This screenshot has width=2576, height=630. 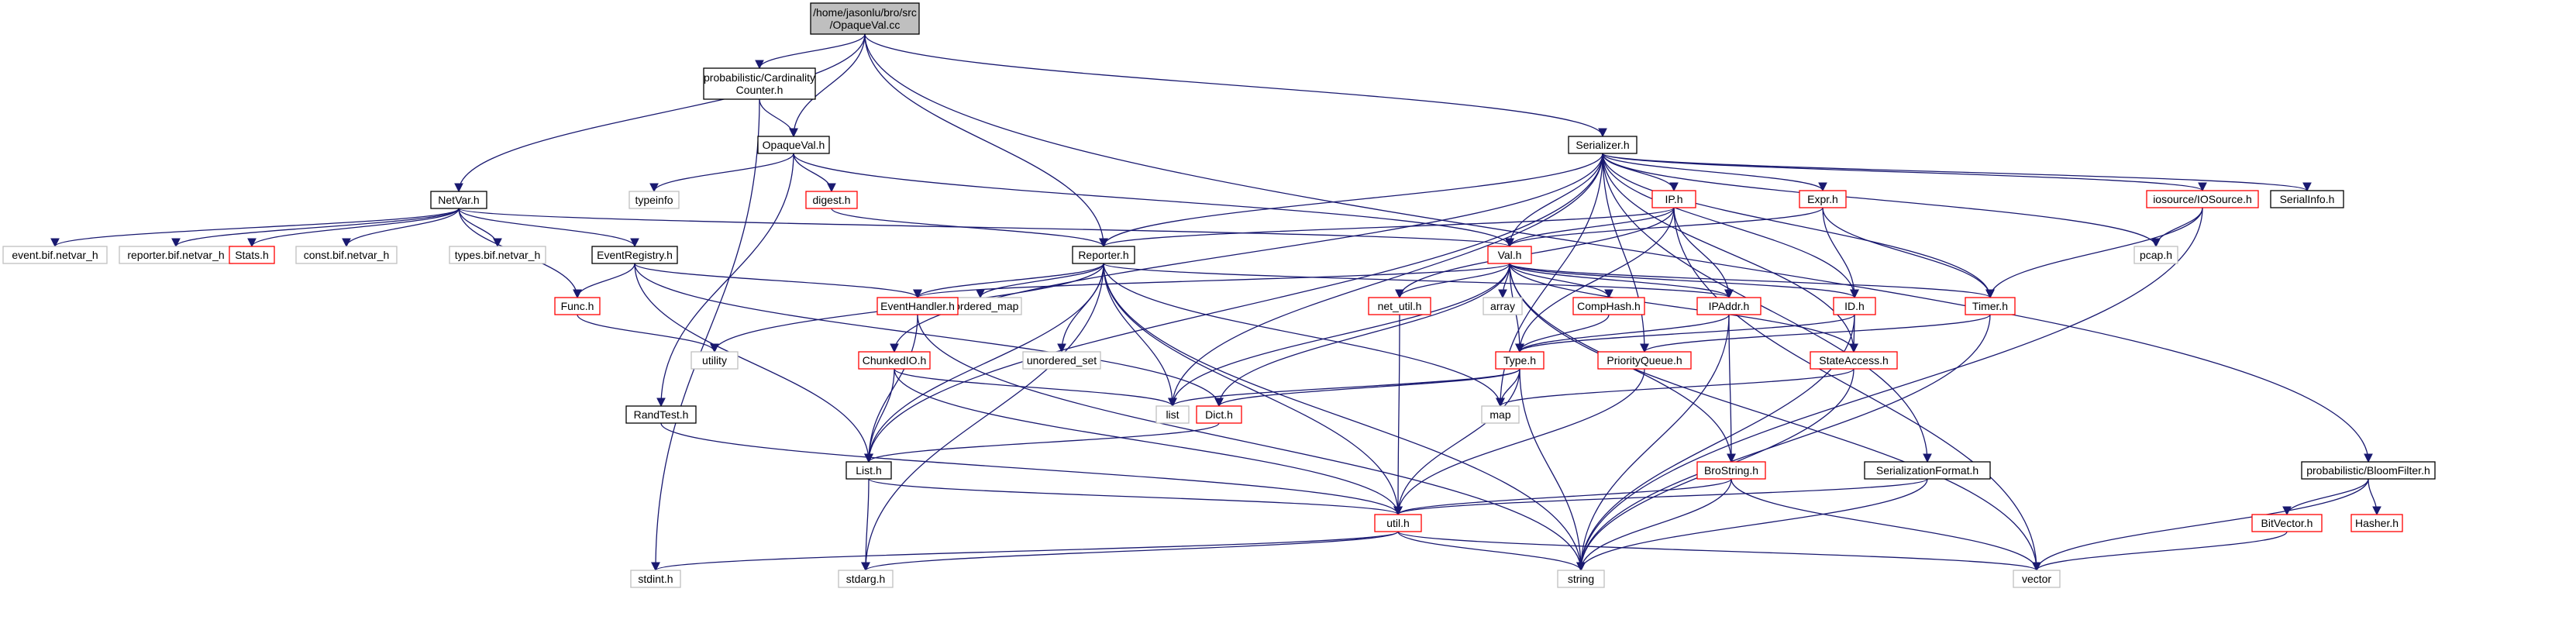 I want to click on node-typeinfo: typeinfo, so click(x=654, y=200).